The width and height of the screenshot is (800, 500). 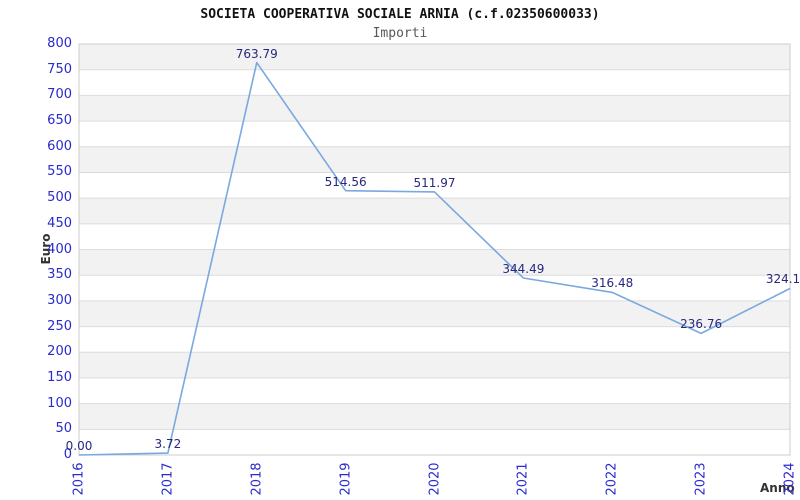 I want to click on point-value-label: 324.1, so click(x=782, y=279).